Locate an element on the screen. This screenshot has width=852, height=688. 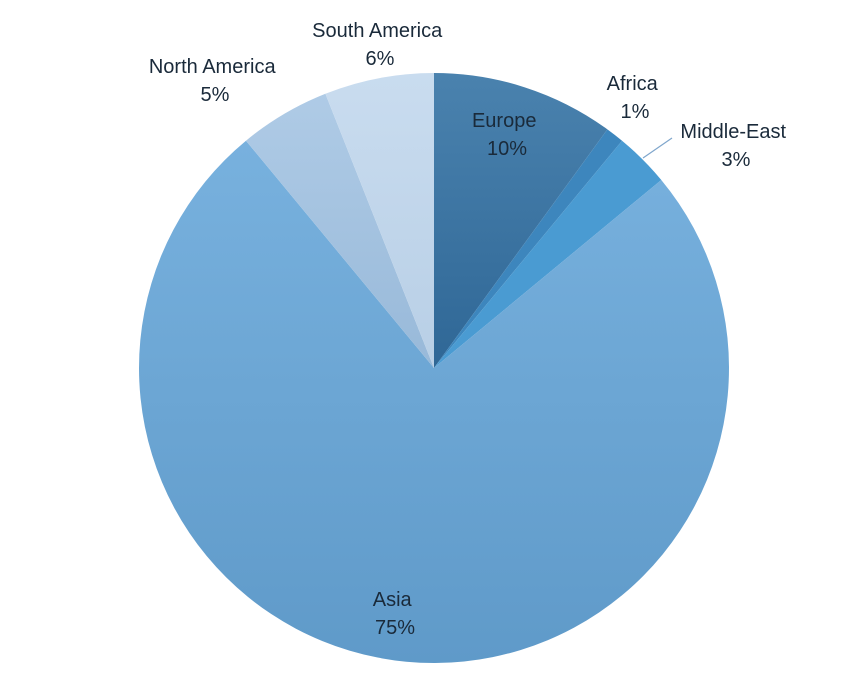
label-north-america-value: 5% is located at coordinates (215, 95).